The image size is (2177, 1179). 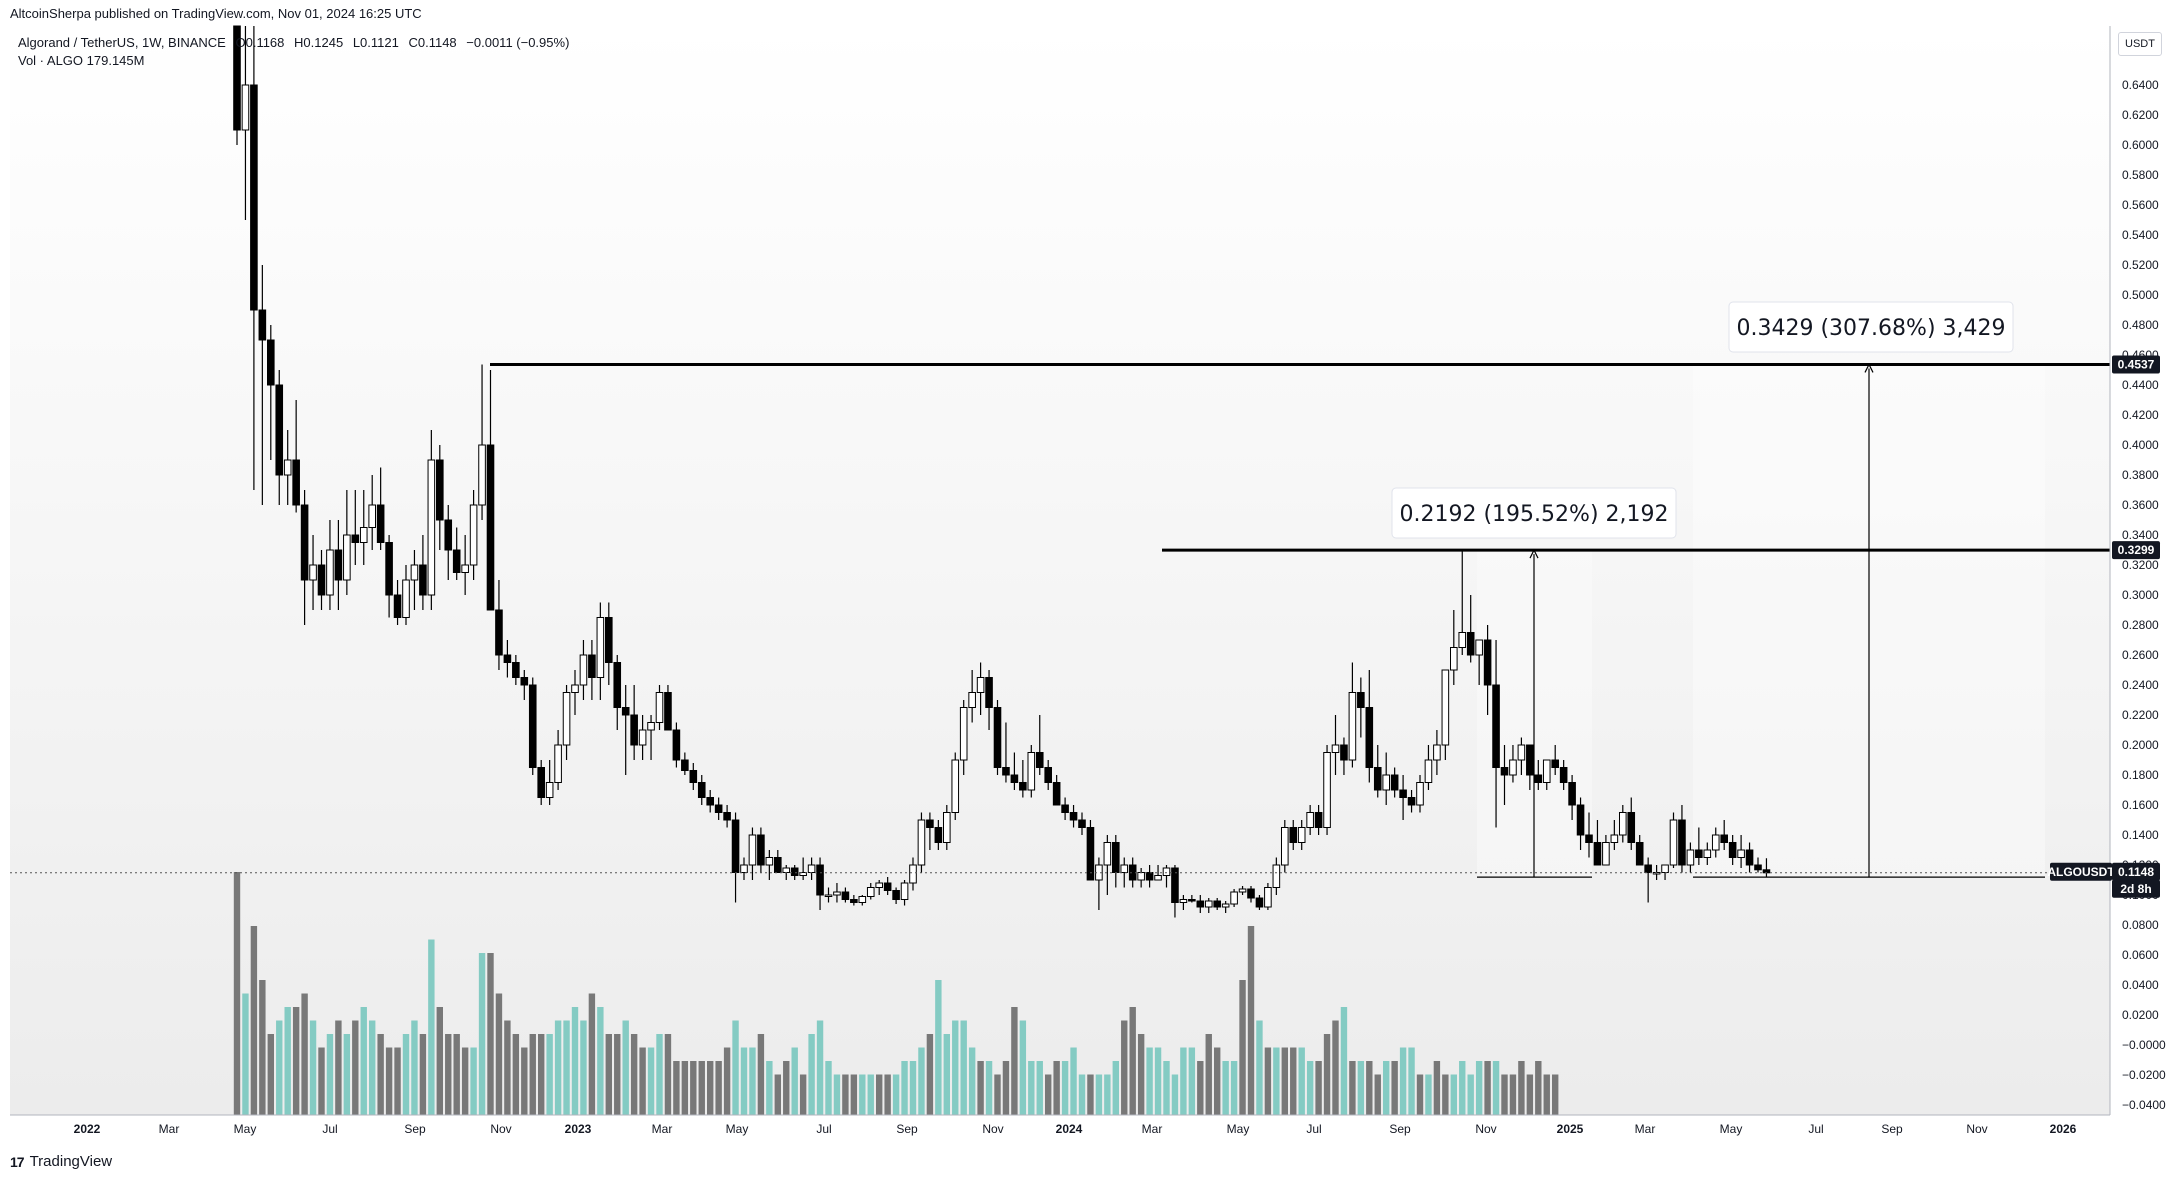 I want to click on currency-selector: USDT, so click(x=2140, y=44).